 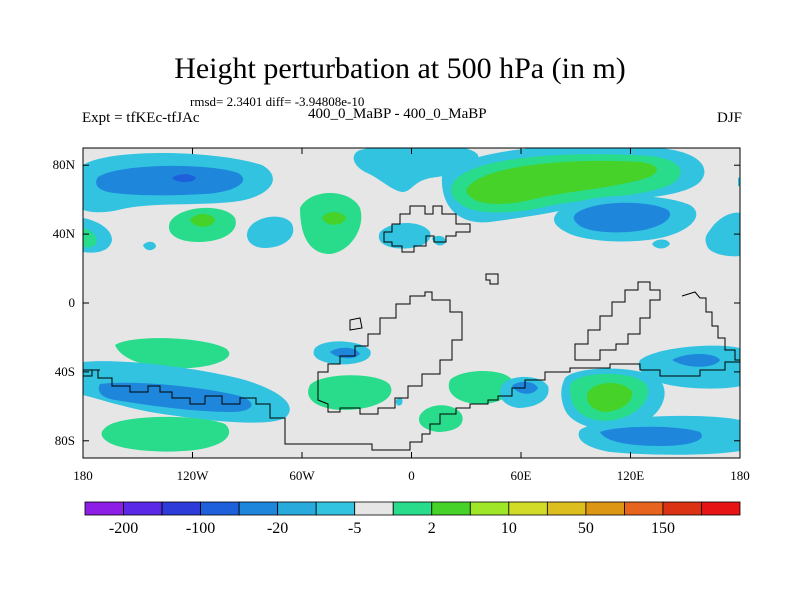 I want to click on coastline-south-continent, so click(x=411, y=406).